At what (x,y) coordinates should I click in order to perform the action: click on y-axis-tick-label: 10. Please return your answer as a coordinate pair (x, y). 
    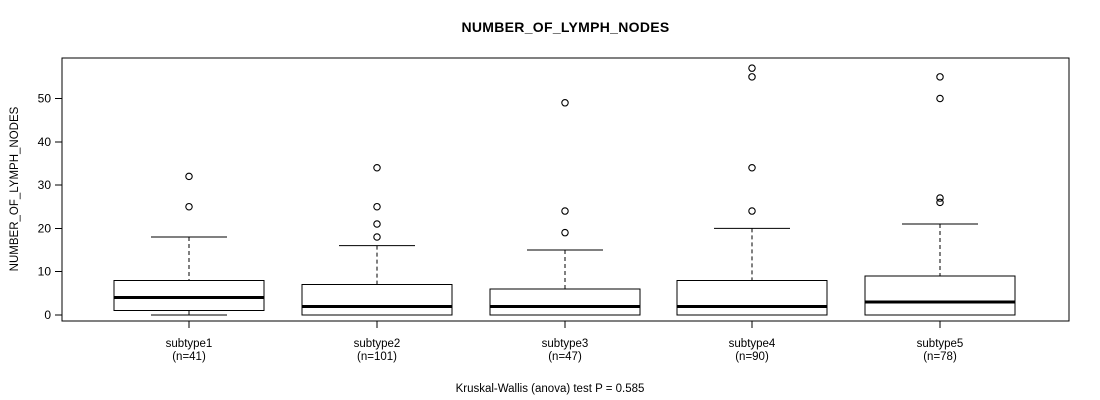
    Looking at the image, I should click on (45, 272).